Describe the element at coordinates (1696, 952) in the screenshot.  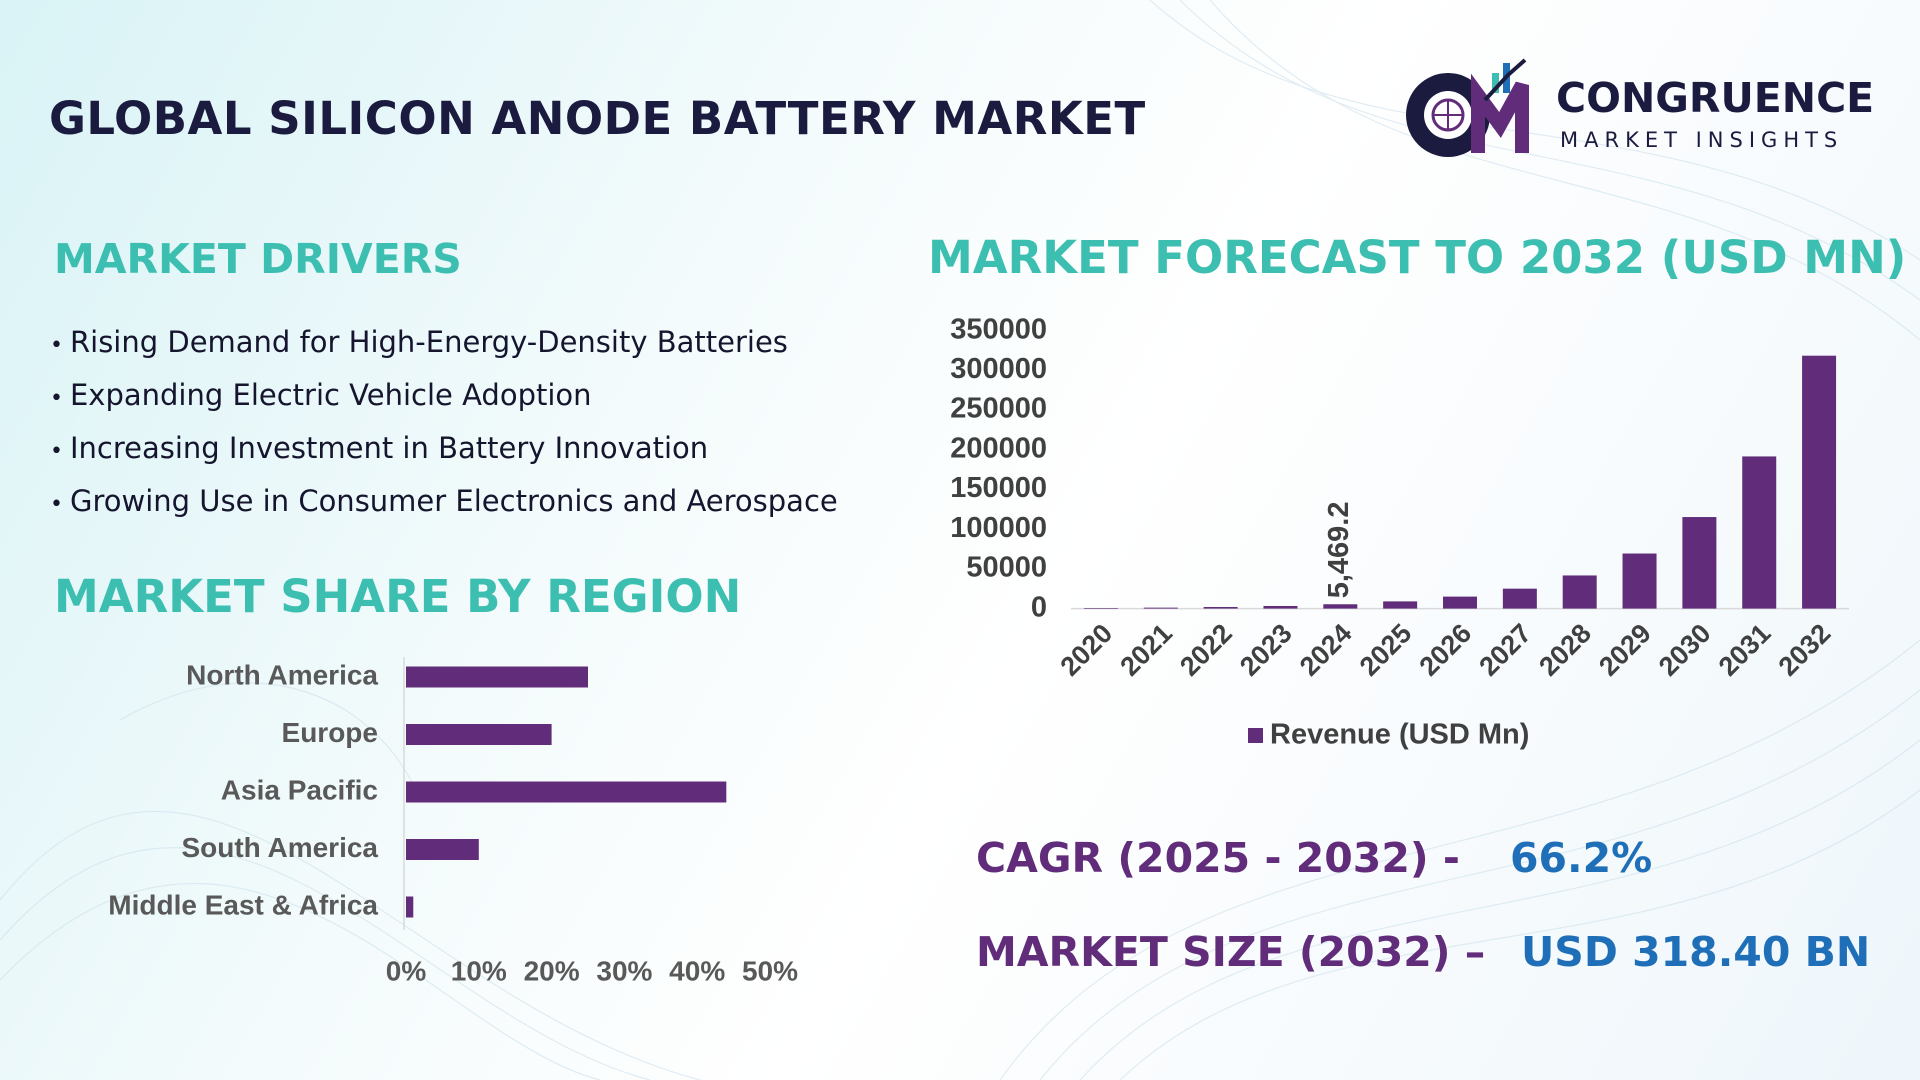
I see `market-size-value: USD 318.40 BN` at that location.